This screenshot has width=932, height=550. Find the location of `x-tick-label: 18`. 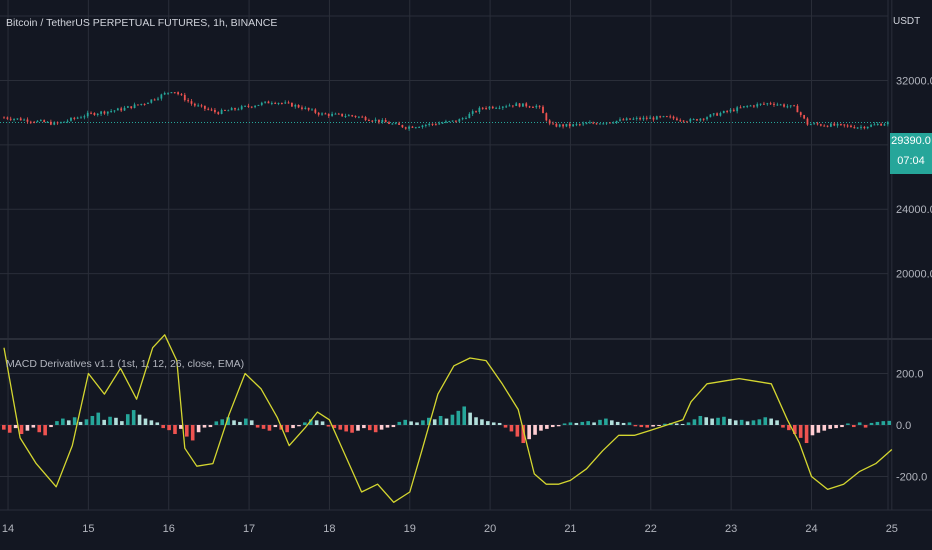

x-tick-label: 18 is located at coordinates (329, 529).